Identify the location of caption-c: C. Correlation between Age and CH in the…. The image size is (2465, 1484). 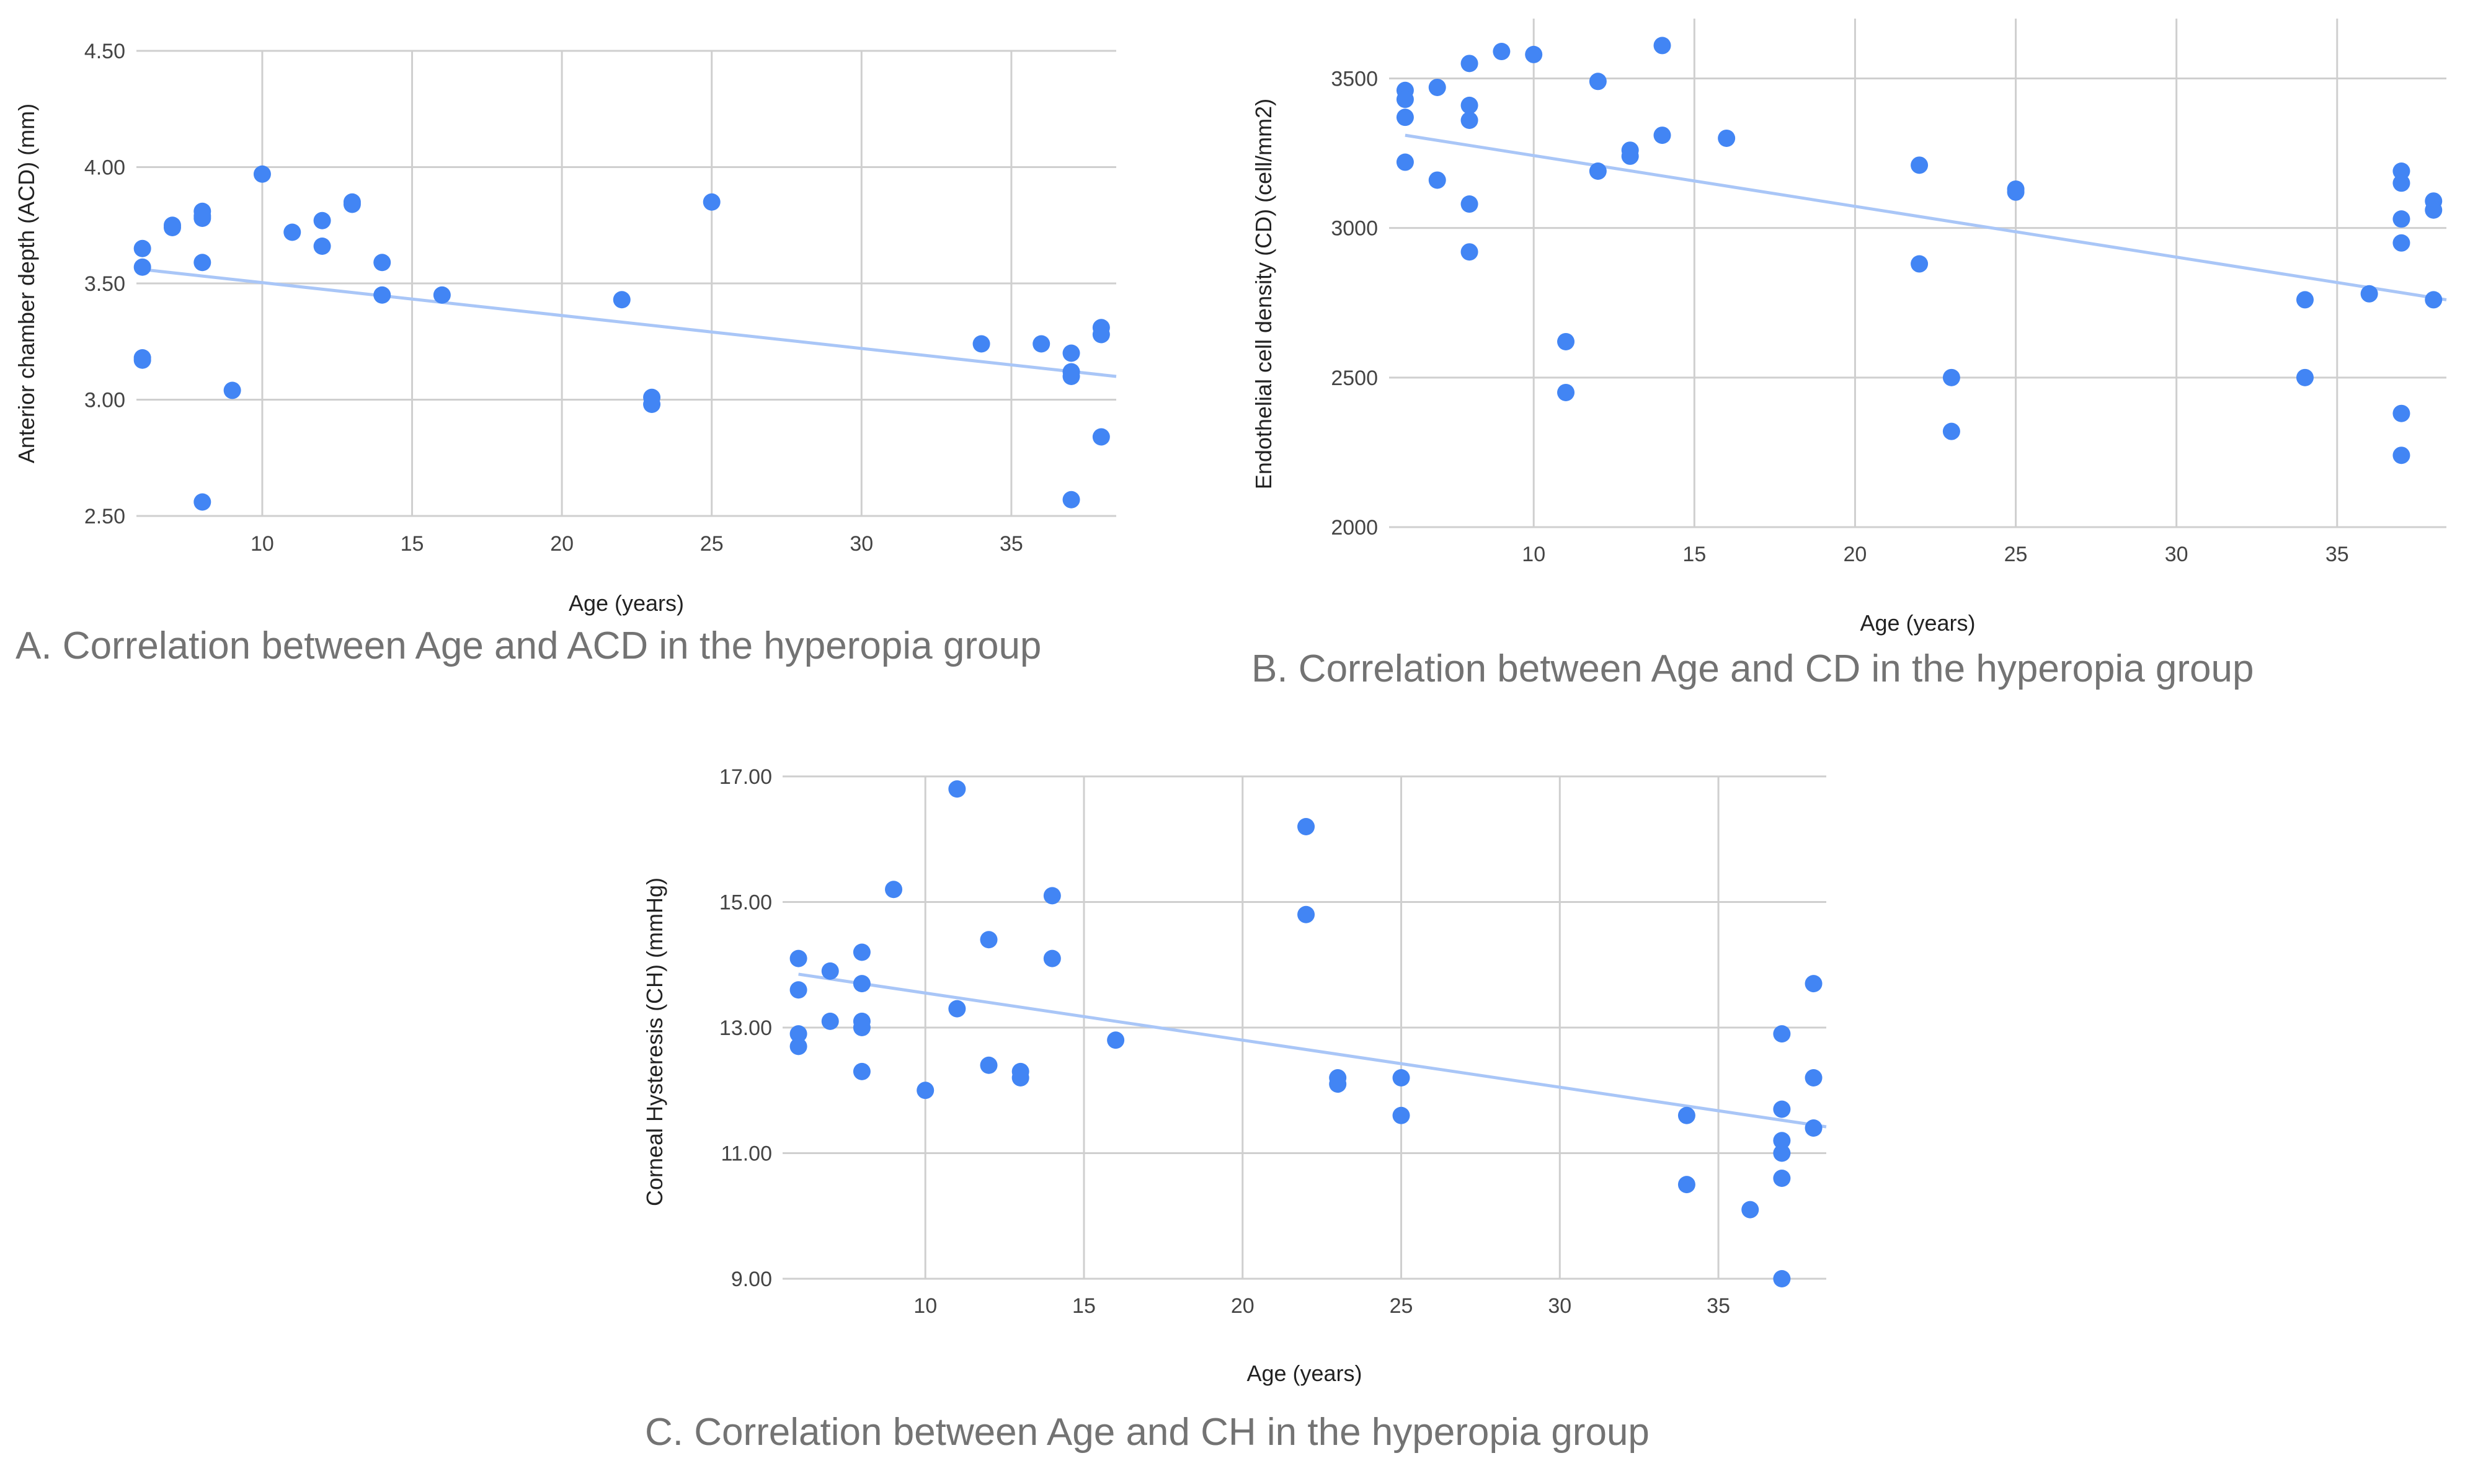
(1147, 1432).